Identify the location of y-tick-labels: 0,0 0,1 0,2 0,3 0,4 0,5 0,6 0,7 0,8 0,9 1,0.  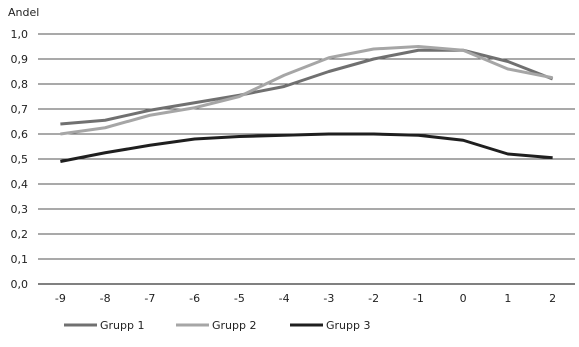
(20, 159).